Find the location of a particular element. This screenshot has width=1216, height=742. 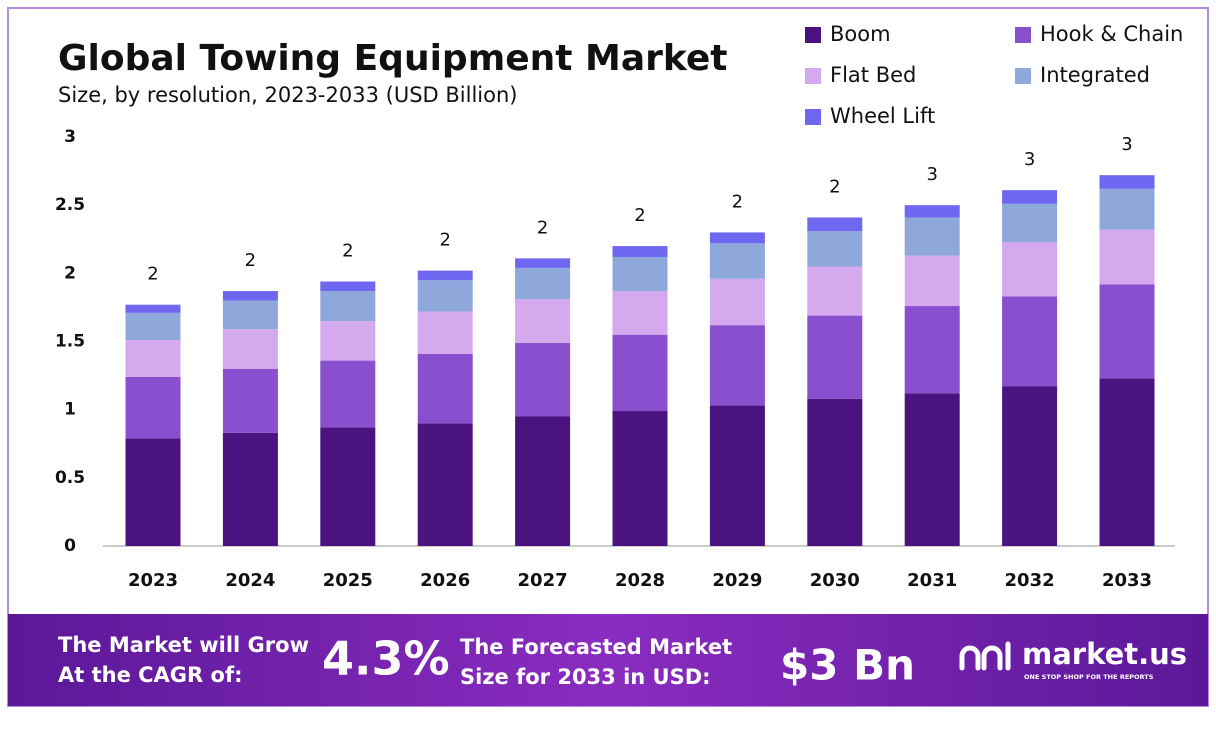

forecast-text: Size for 2033 in USD: is located at coordinates (585, 677).